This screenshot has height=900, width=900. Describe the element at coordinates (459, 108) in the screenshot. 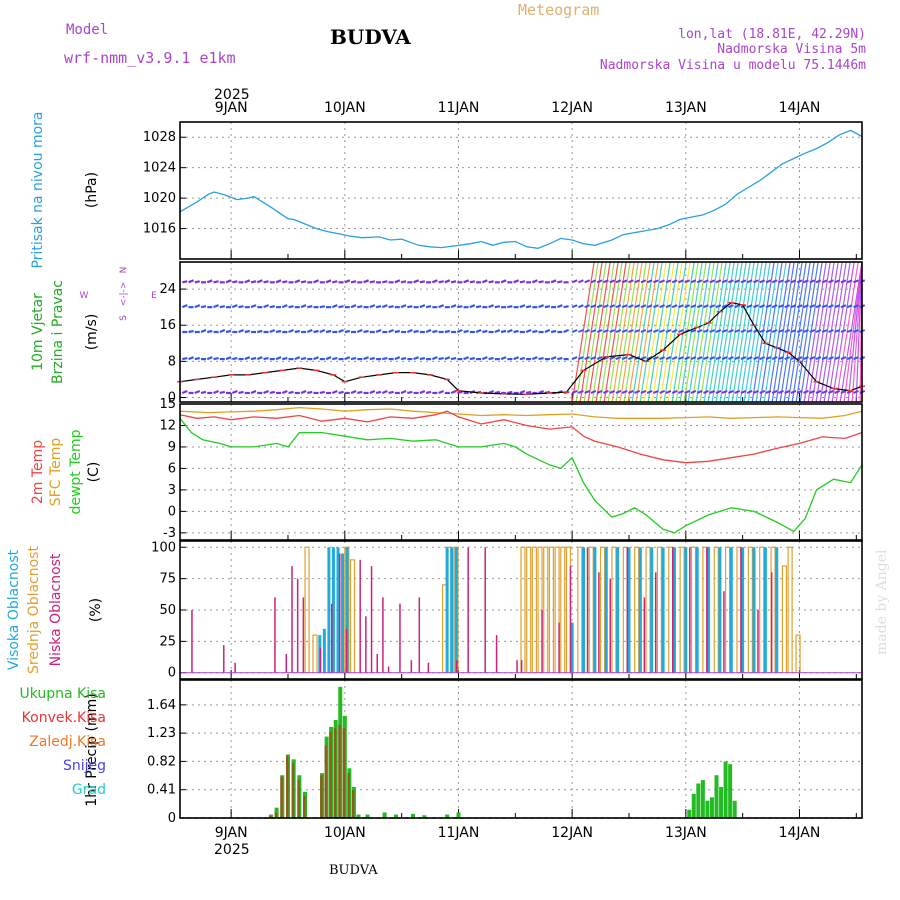

I see `day-tick-label-top: 11JAN` at that location.